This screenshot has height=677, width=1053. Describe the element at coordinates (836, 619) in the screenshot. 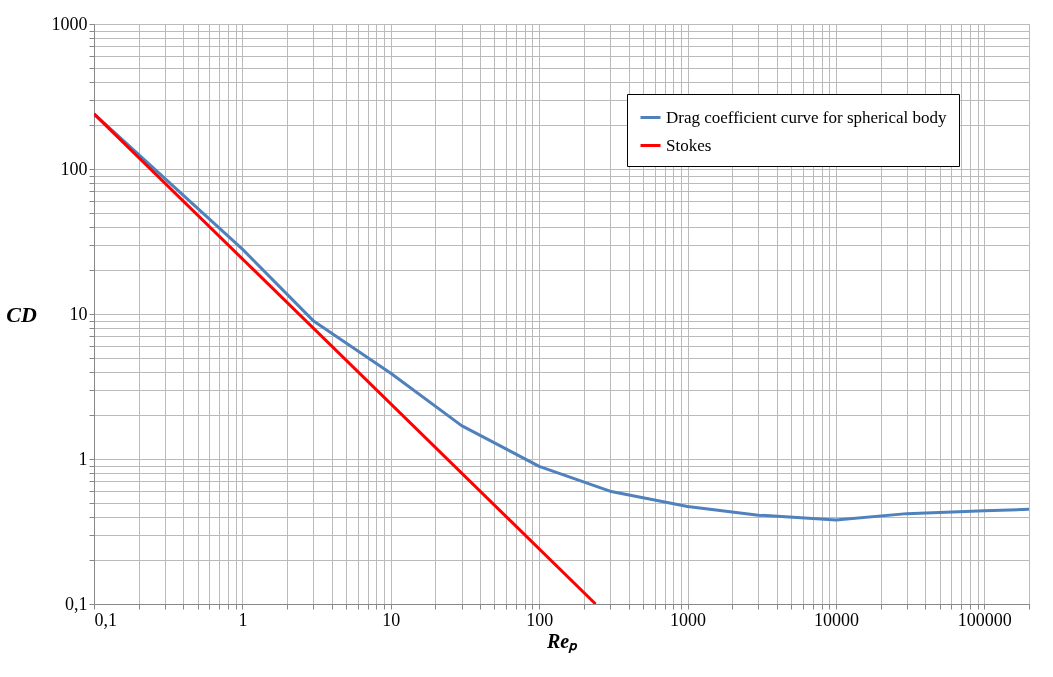

I see `x-tick-label: 10000` at that location.